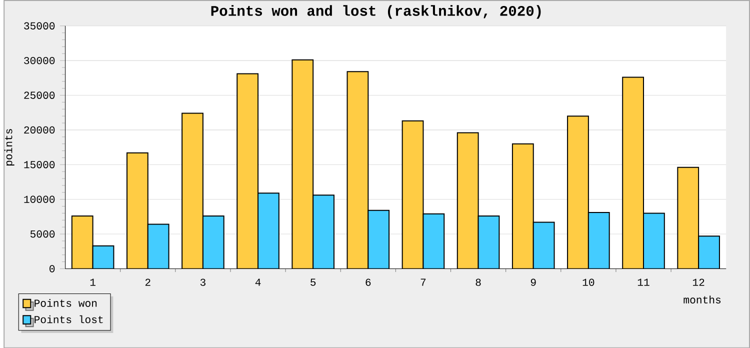  Describe the element at coordinates (93, 282) in the screenshot. I see `x-tick-label: 1` at that location.